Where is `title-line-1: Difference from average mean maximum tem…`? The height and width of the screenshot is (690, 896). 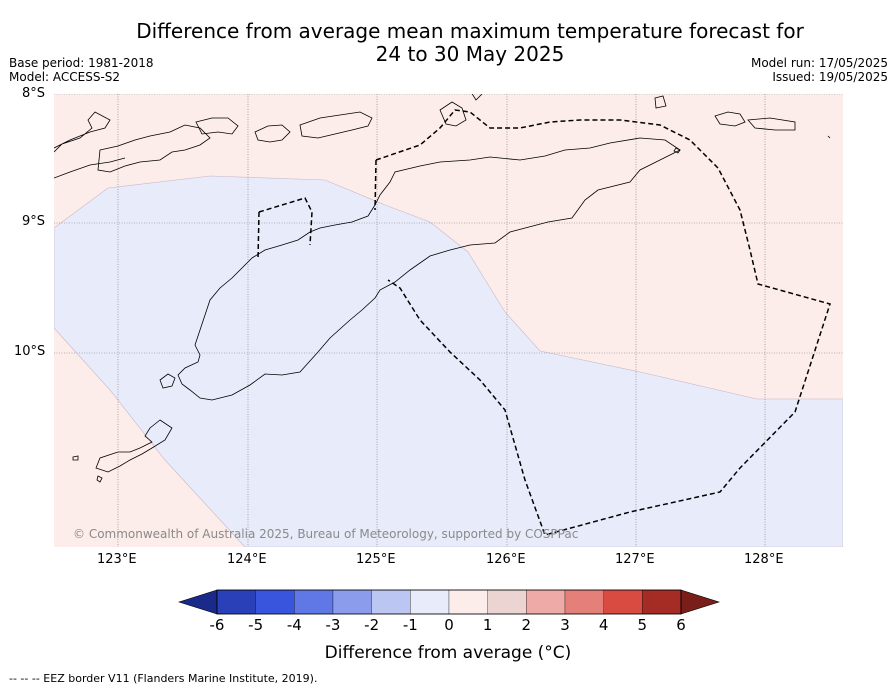 title-line-1: Difference from average mean maximum tem… is located at coordinates (470, 31).